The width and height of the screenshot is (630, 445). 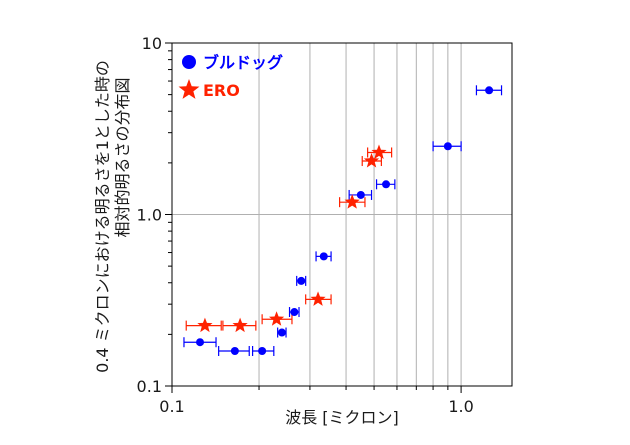 What do you see at coordinates (102, 216) in the screenshot?
I see `y-axis-label-line-1: 0.4 ミクロンにおける明るさを1とした時の` at bounding box center [102, 216].